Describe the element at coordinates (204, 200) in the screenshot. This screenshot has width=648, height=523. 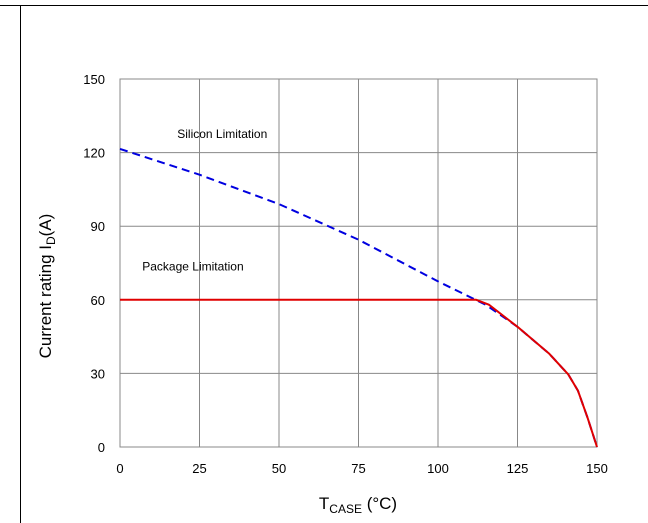
I see `annotations: Silicon Limitation Package Limitation` at that location.